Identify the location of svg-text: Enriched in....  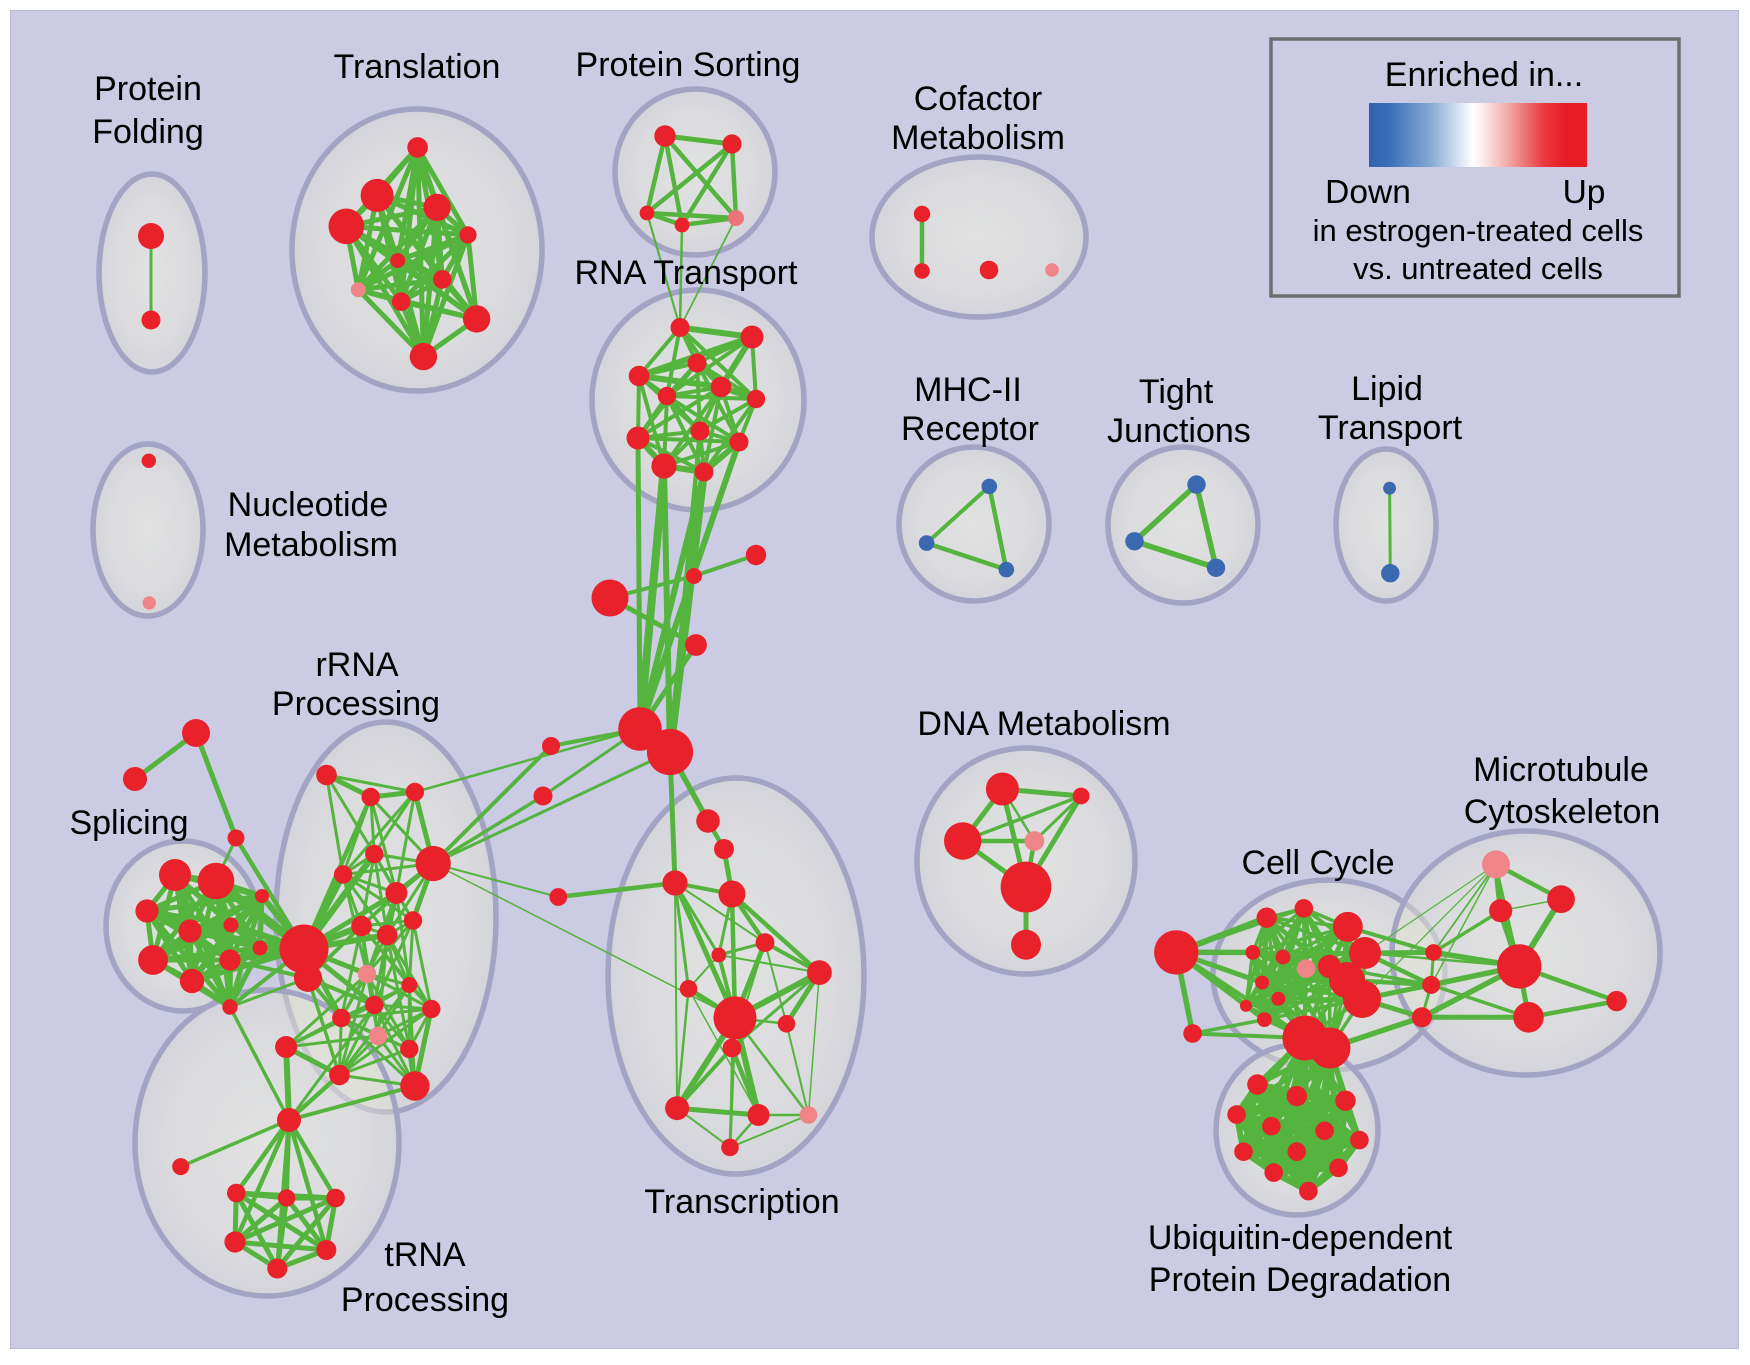
(1484, 75).